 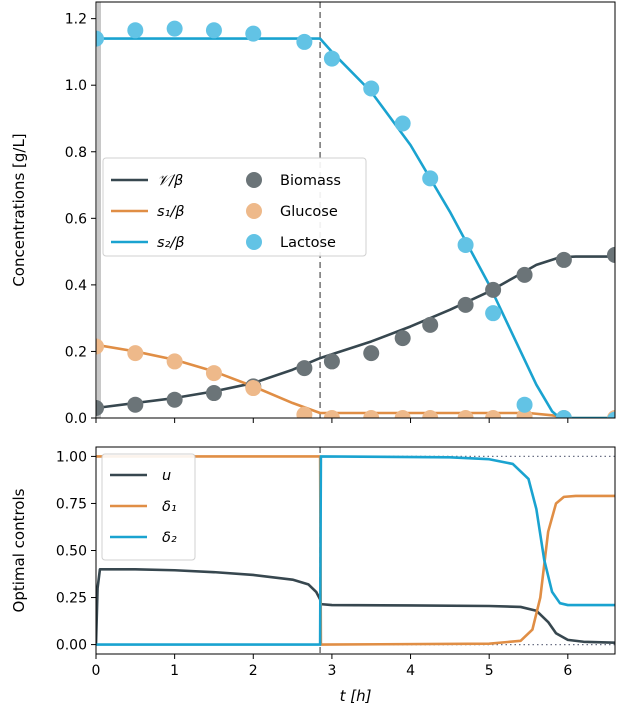 I want to click on y-tick-label: 0.75, so click(x=71, y=504).